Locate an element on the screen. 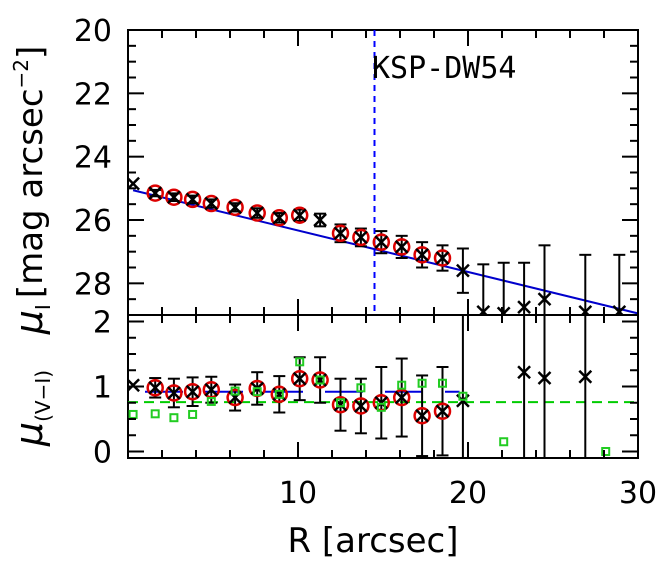 Image resolution: width=658 pixels, height=562 pixels. annotation-label: KSP-DW54 is located at coordinates (444, 68).